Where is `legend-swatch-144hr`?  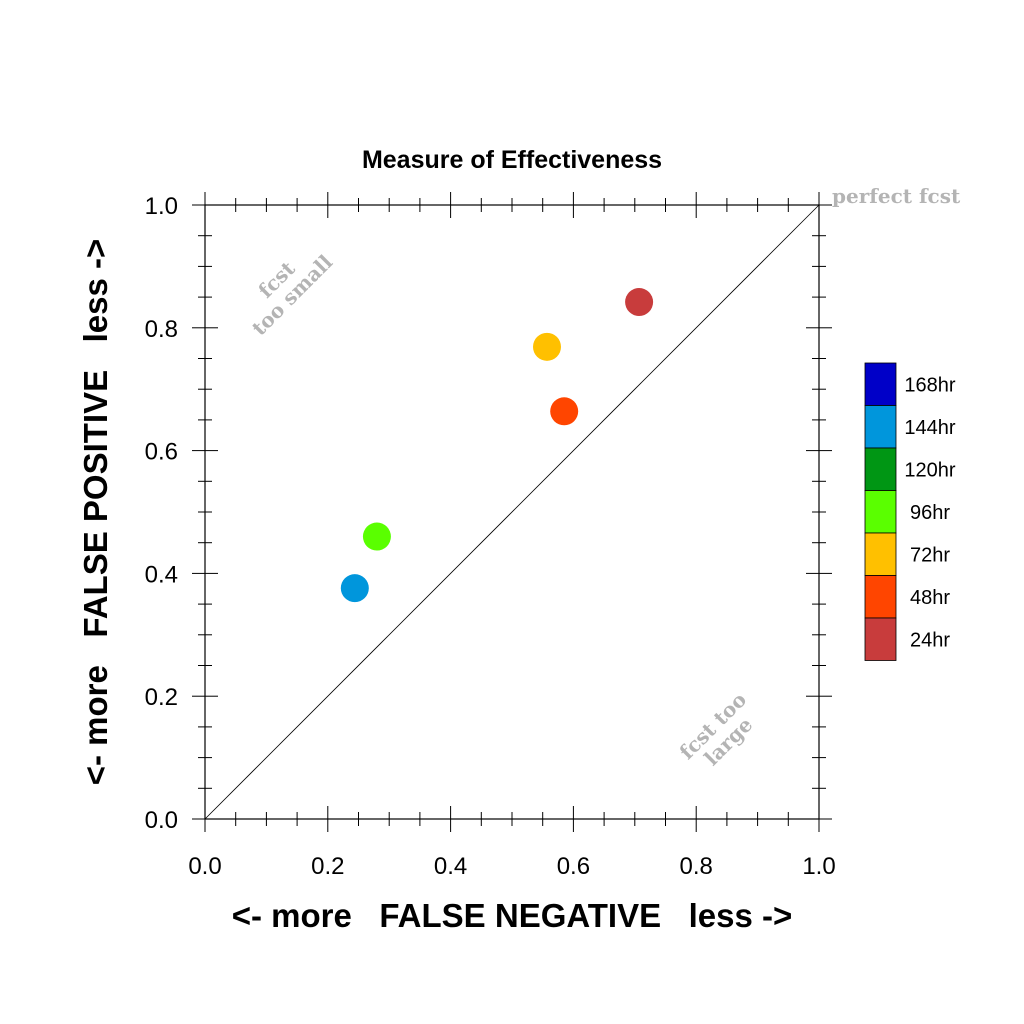
legend-swatch-144hr is located at coordinates (880, 427).